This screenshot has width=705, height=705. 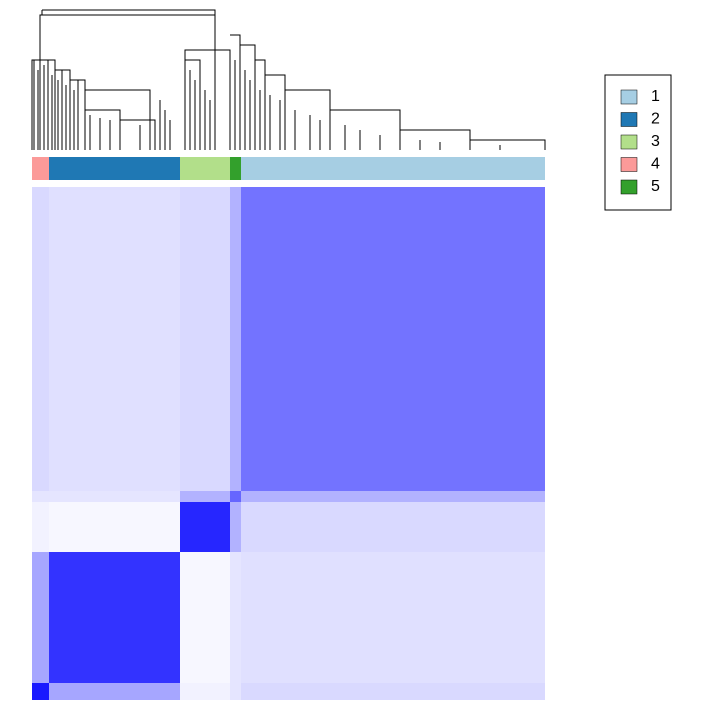 I want to click on legend-label: 1, so click(x=655, y=96).